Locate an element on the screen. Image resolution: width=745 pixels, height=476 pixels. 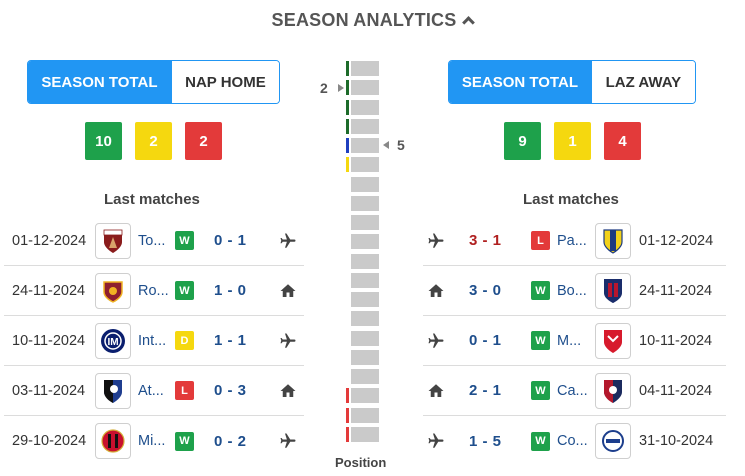
draws-count: 1 is located at coordinates (572, 141).